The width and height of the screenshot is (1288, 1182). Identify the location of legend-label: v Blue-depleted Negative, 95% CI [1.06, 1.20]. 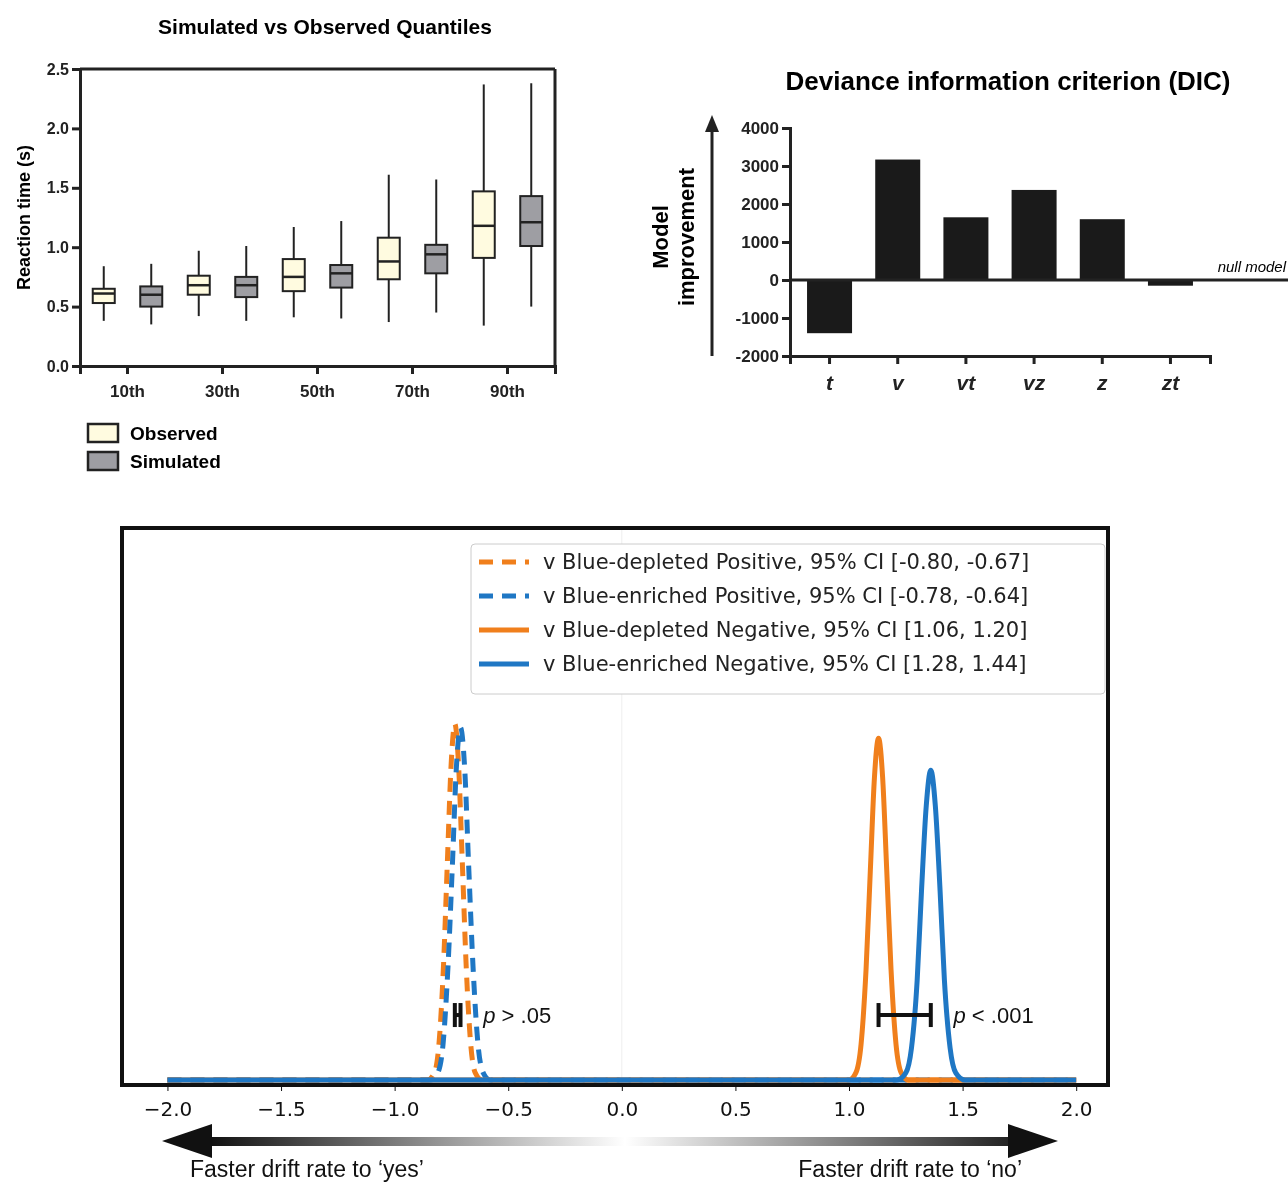
(785, 630).